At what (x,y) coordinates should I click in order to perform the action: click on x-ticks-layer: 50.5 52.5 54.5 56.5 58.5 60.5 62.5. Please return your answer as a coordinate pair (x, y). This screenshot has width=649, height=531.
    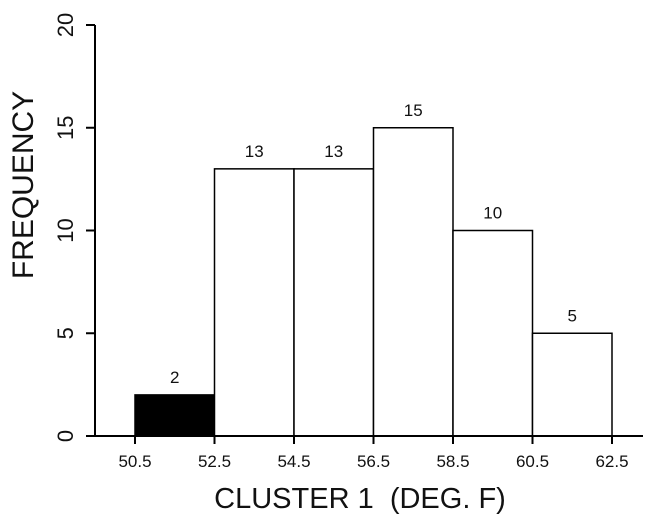
    Looking at the image, I should click on (373, 453).